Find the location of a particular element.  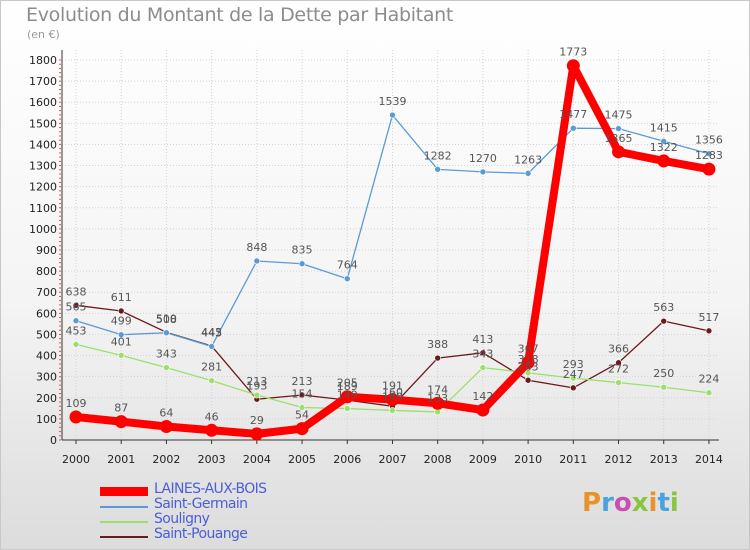

x-tick-label: 2000 is located at coordinates (76, 459).